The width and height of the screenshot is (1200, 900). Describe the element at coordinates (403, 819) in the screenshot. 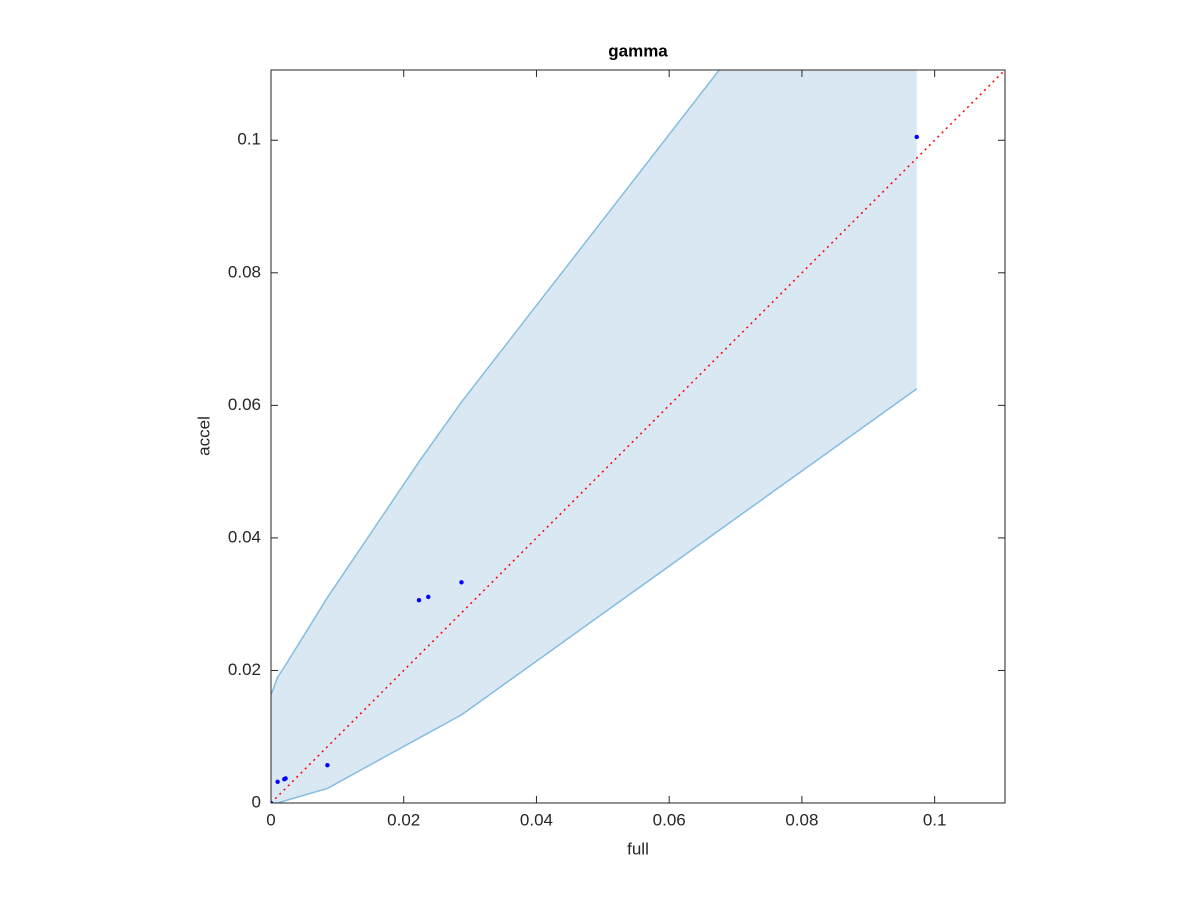

I see `x-tick-label: 0.02` at that location.